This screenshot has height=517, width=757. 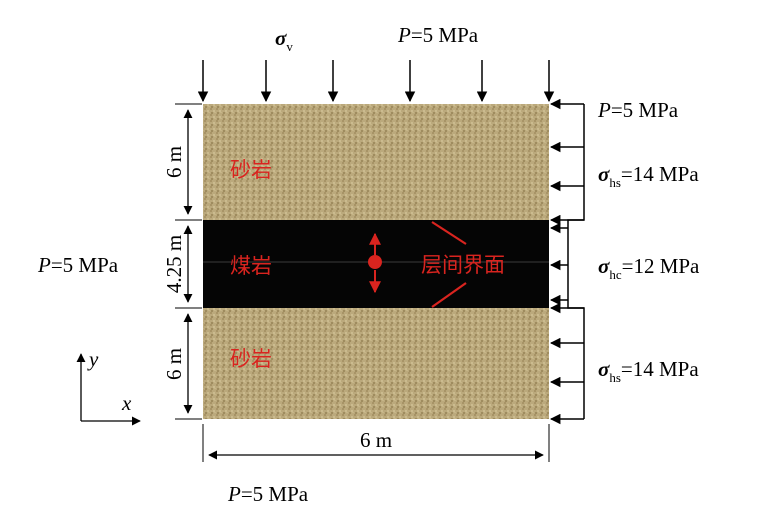 I want to click on monitor-point, so click(x=375, y=262).